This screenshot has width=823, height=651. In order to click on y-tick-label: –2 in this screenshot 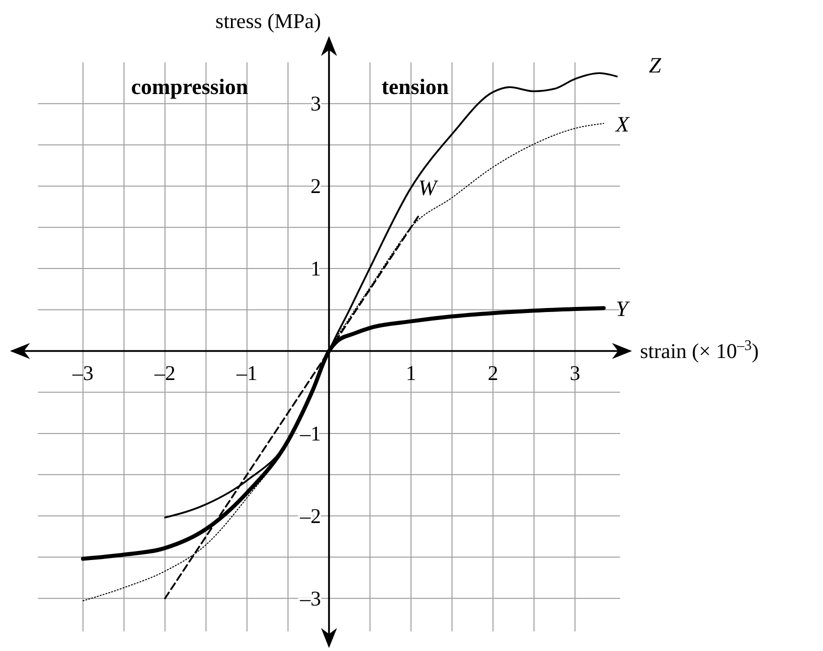, I will do `click(310, 516)`.